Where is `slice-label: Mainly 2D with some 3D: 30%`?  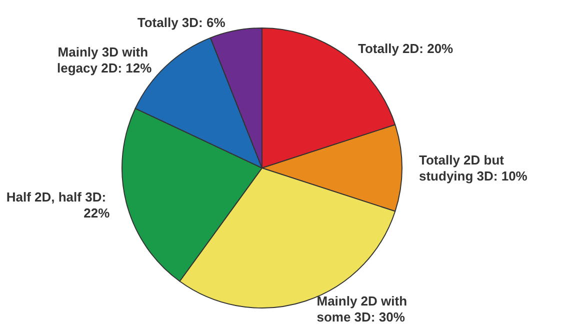
slice-label: Mainly 2D with some 3D: 30% is located at coordinates (363, 308).